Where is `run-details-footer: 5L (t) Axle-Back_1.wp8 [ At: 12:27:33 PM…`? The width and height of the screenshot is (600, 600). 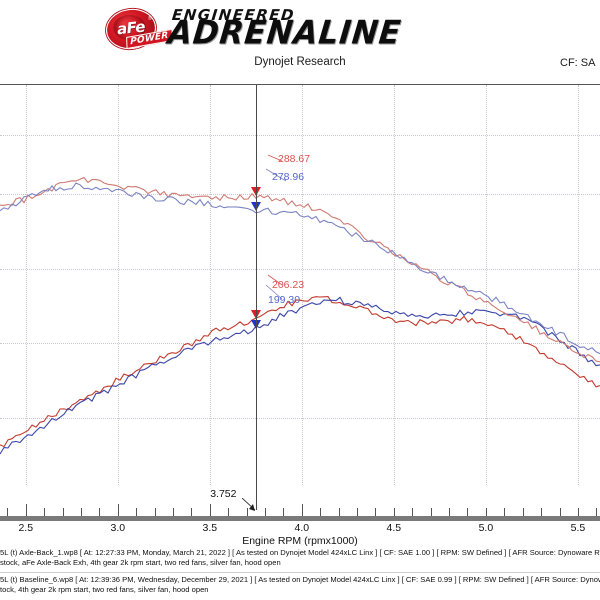 run-details-footer: 5L (t) Axle-Back_1.wp8 [ At: 12:27:33 PM… is located at coordinates (300, 573).